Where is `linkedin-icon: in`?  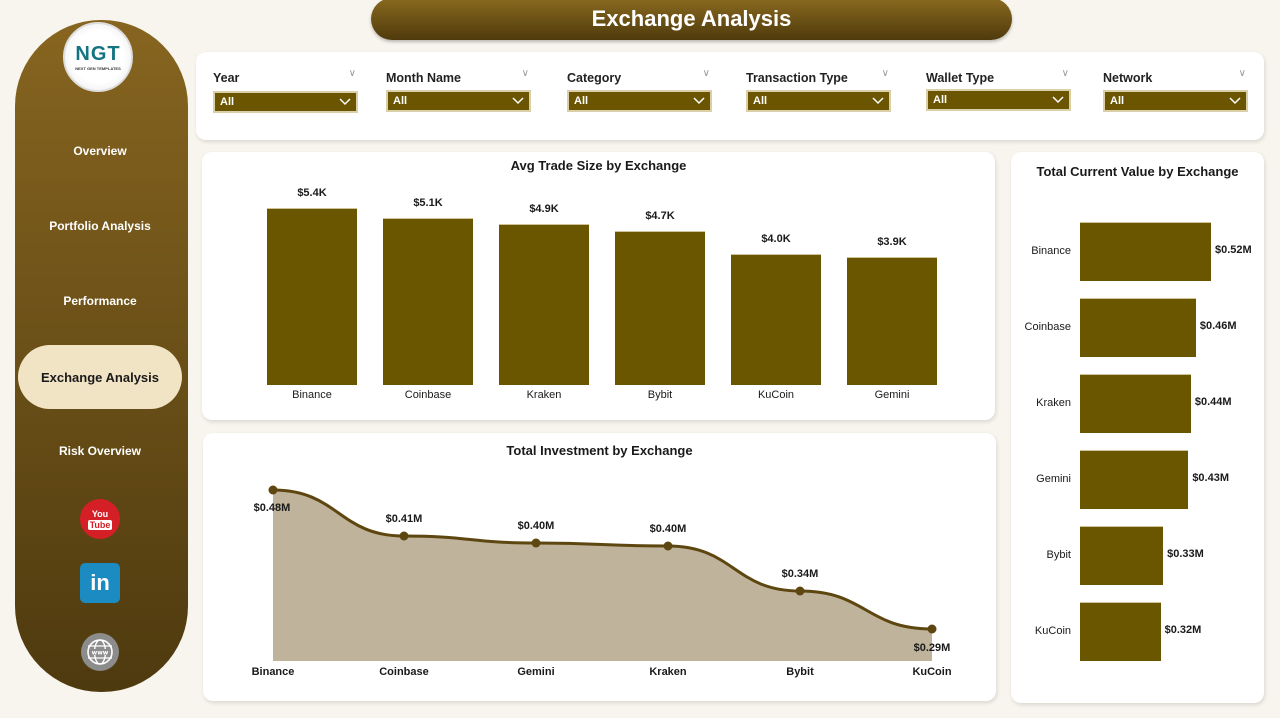 linkedin-icon: in is located at coordinates (100, 583).